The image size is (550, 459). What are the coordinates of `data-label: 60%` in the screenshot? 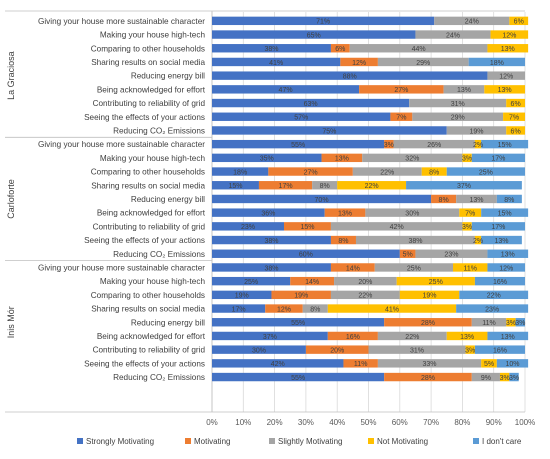 It's located at (306, 255).